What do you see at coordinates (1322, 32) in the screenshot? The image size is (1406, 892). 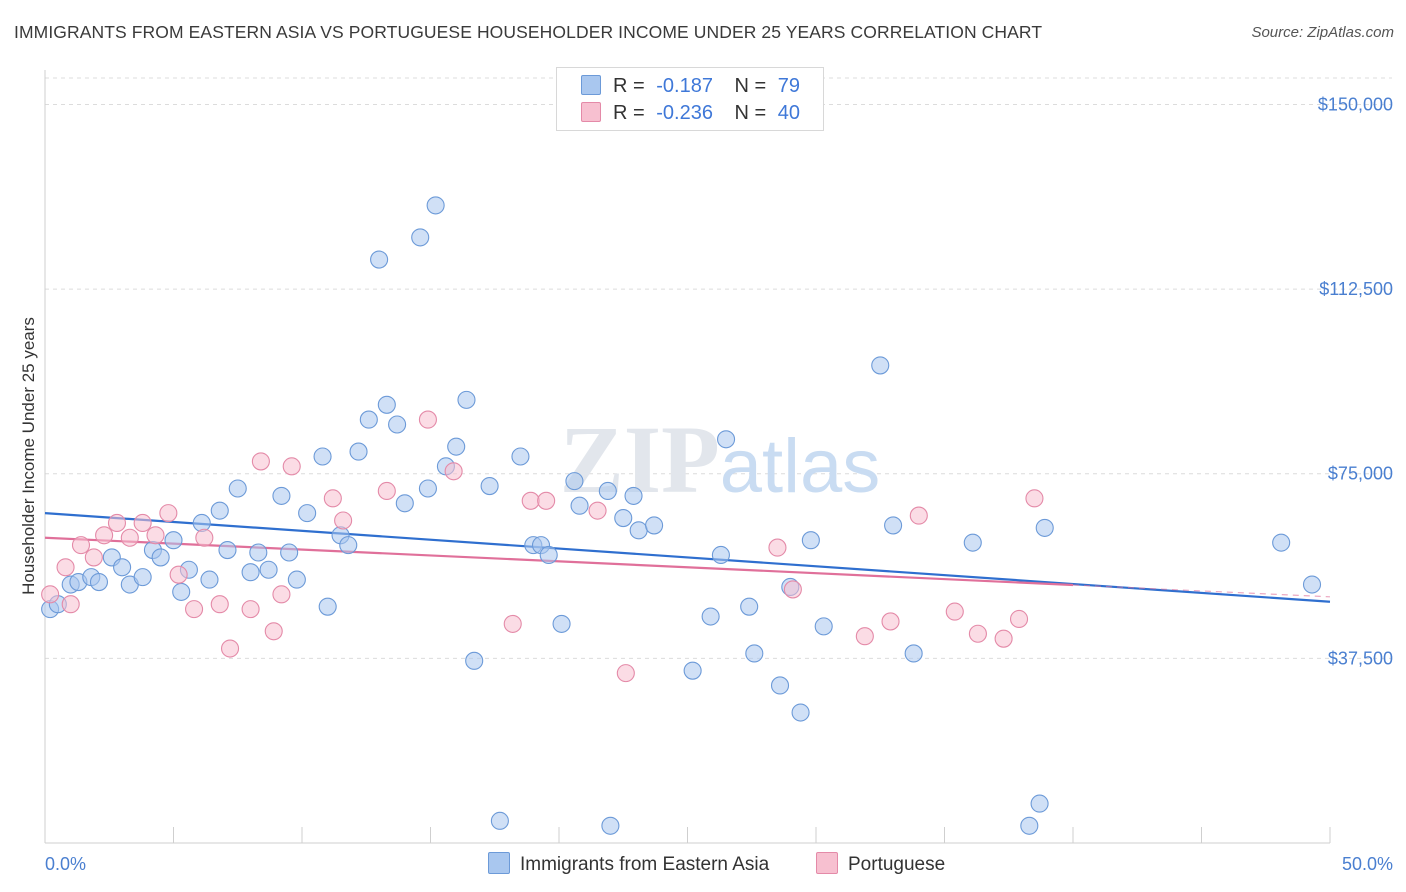 I see `source-label: Source: ZipAtlas.com` at bounding box center [1322, 32].